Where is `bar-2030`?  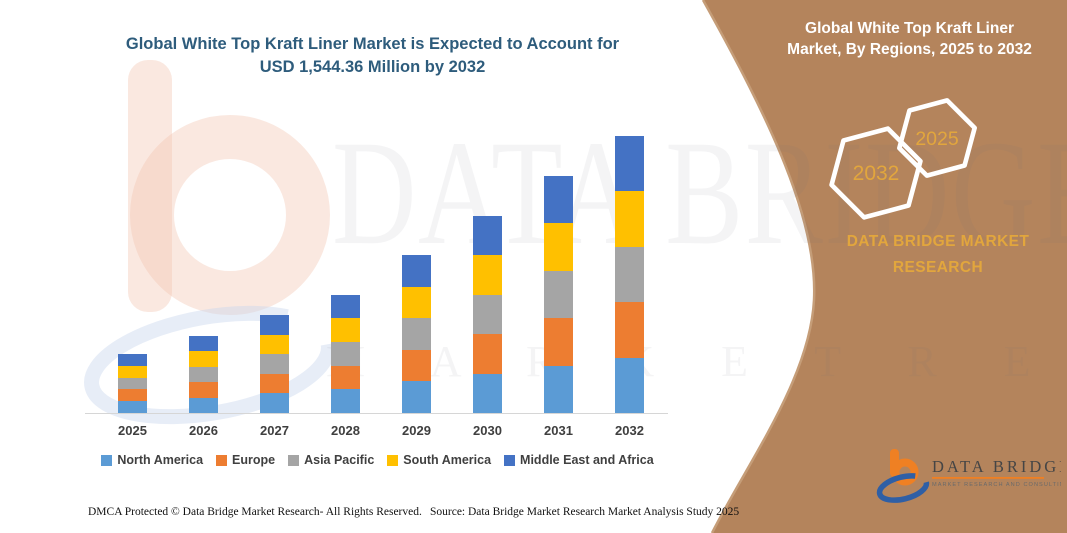 bar-2030 is located at coordinates (487, 314).